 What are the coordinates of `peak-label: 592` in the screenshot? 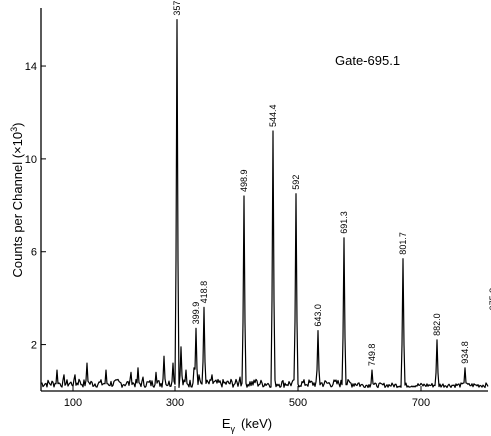 It's located at (296, 182).